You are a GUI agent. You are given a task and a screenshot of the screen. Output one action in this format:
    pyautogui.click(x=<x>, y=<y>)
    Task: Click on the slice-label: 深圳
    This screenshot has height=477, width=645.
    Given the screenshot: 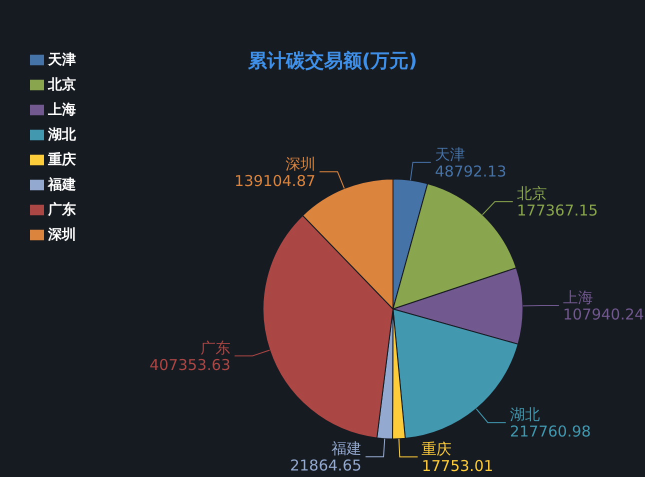 What is the action you would take?
    pyautogui.click(x=301, y=163)
    